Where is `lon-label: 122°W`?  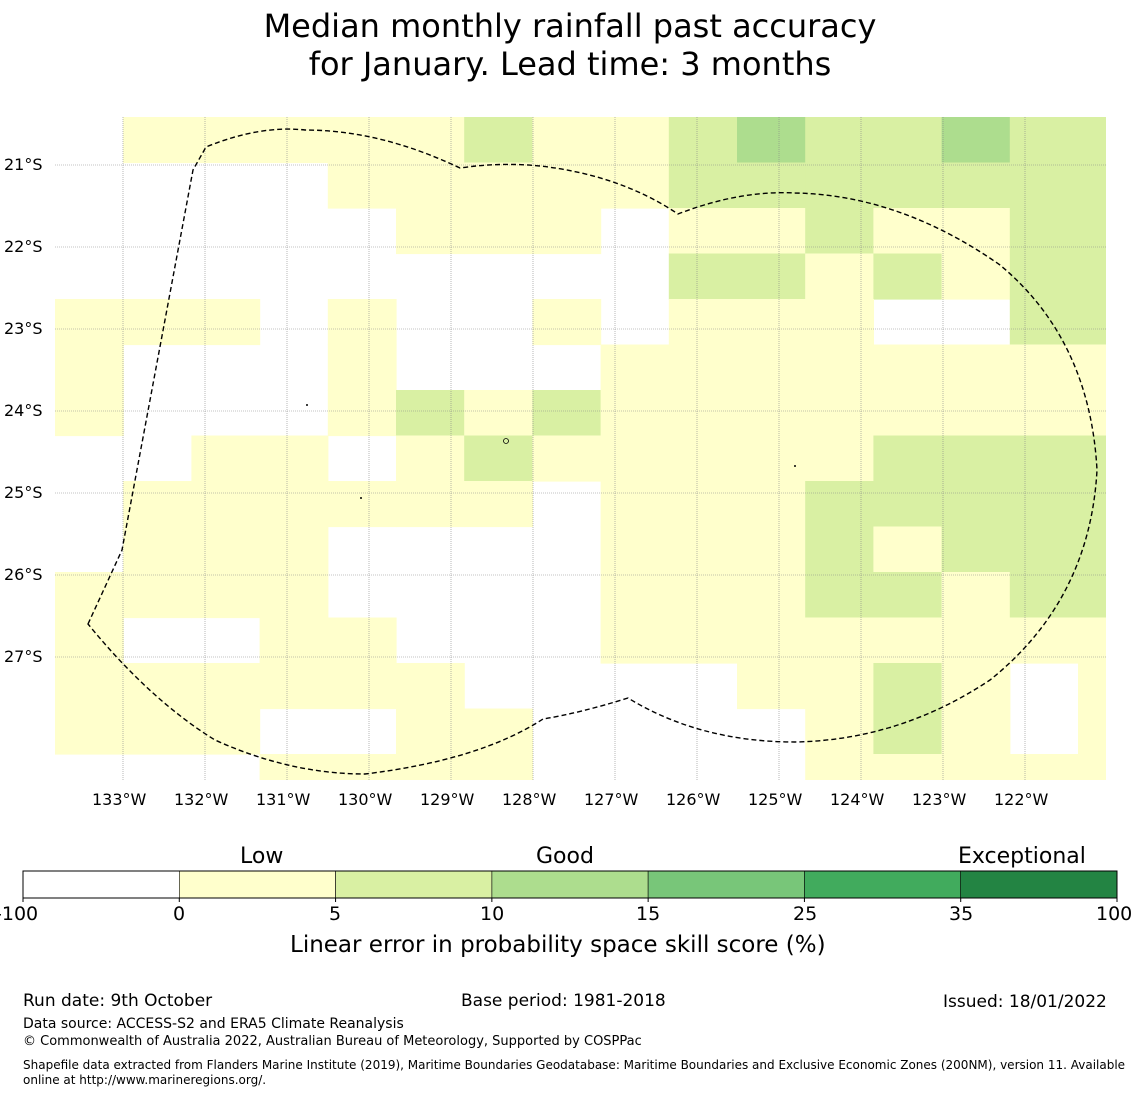
lon-label: 122°W is located at coordinates (1021, 799).